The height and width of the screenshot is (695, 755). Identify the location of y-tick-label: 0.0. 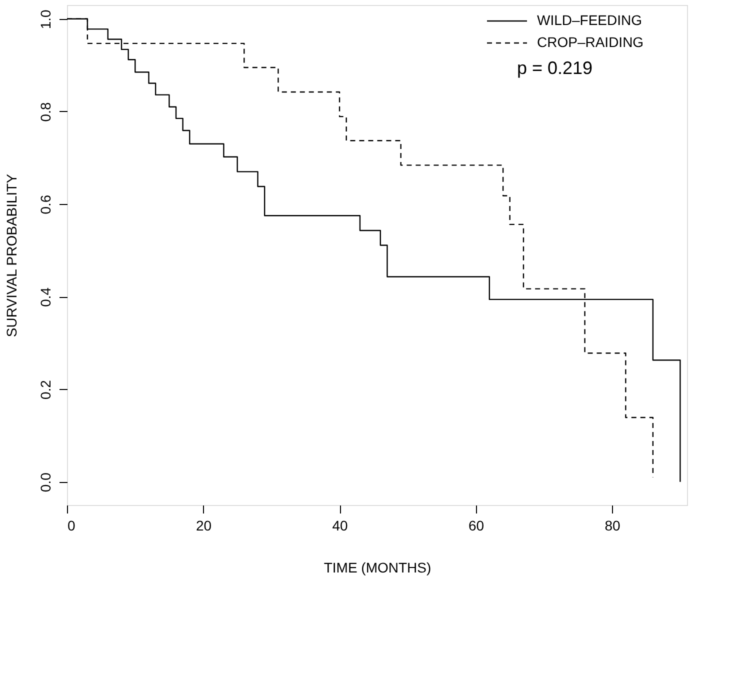
(46, 482).